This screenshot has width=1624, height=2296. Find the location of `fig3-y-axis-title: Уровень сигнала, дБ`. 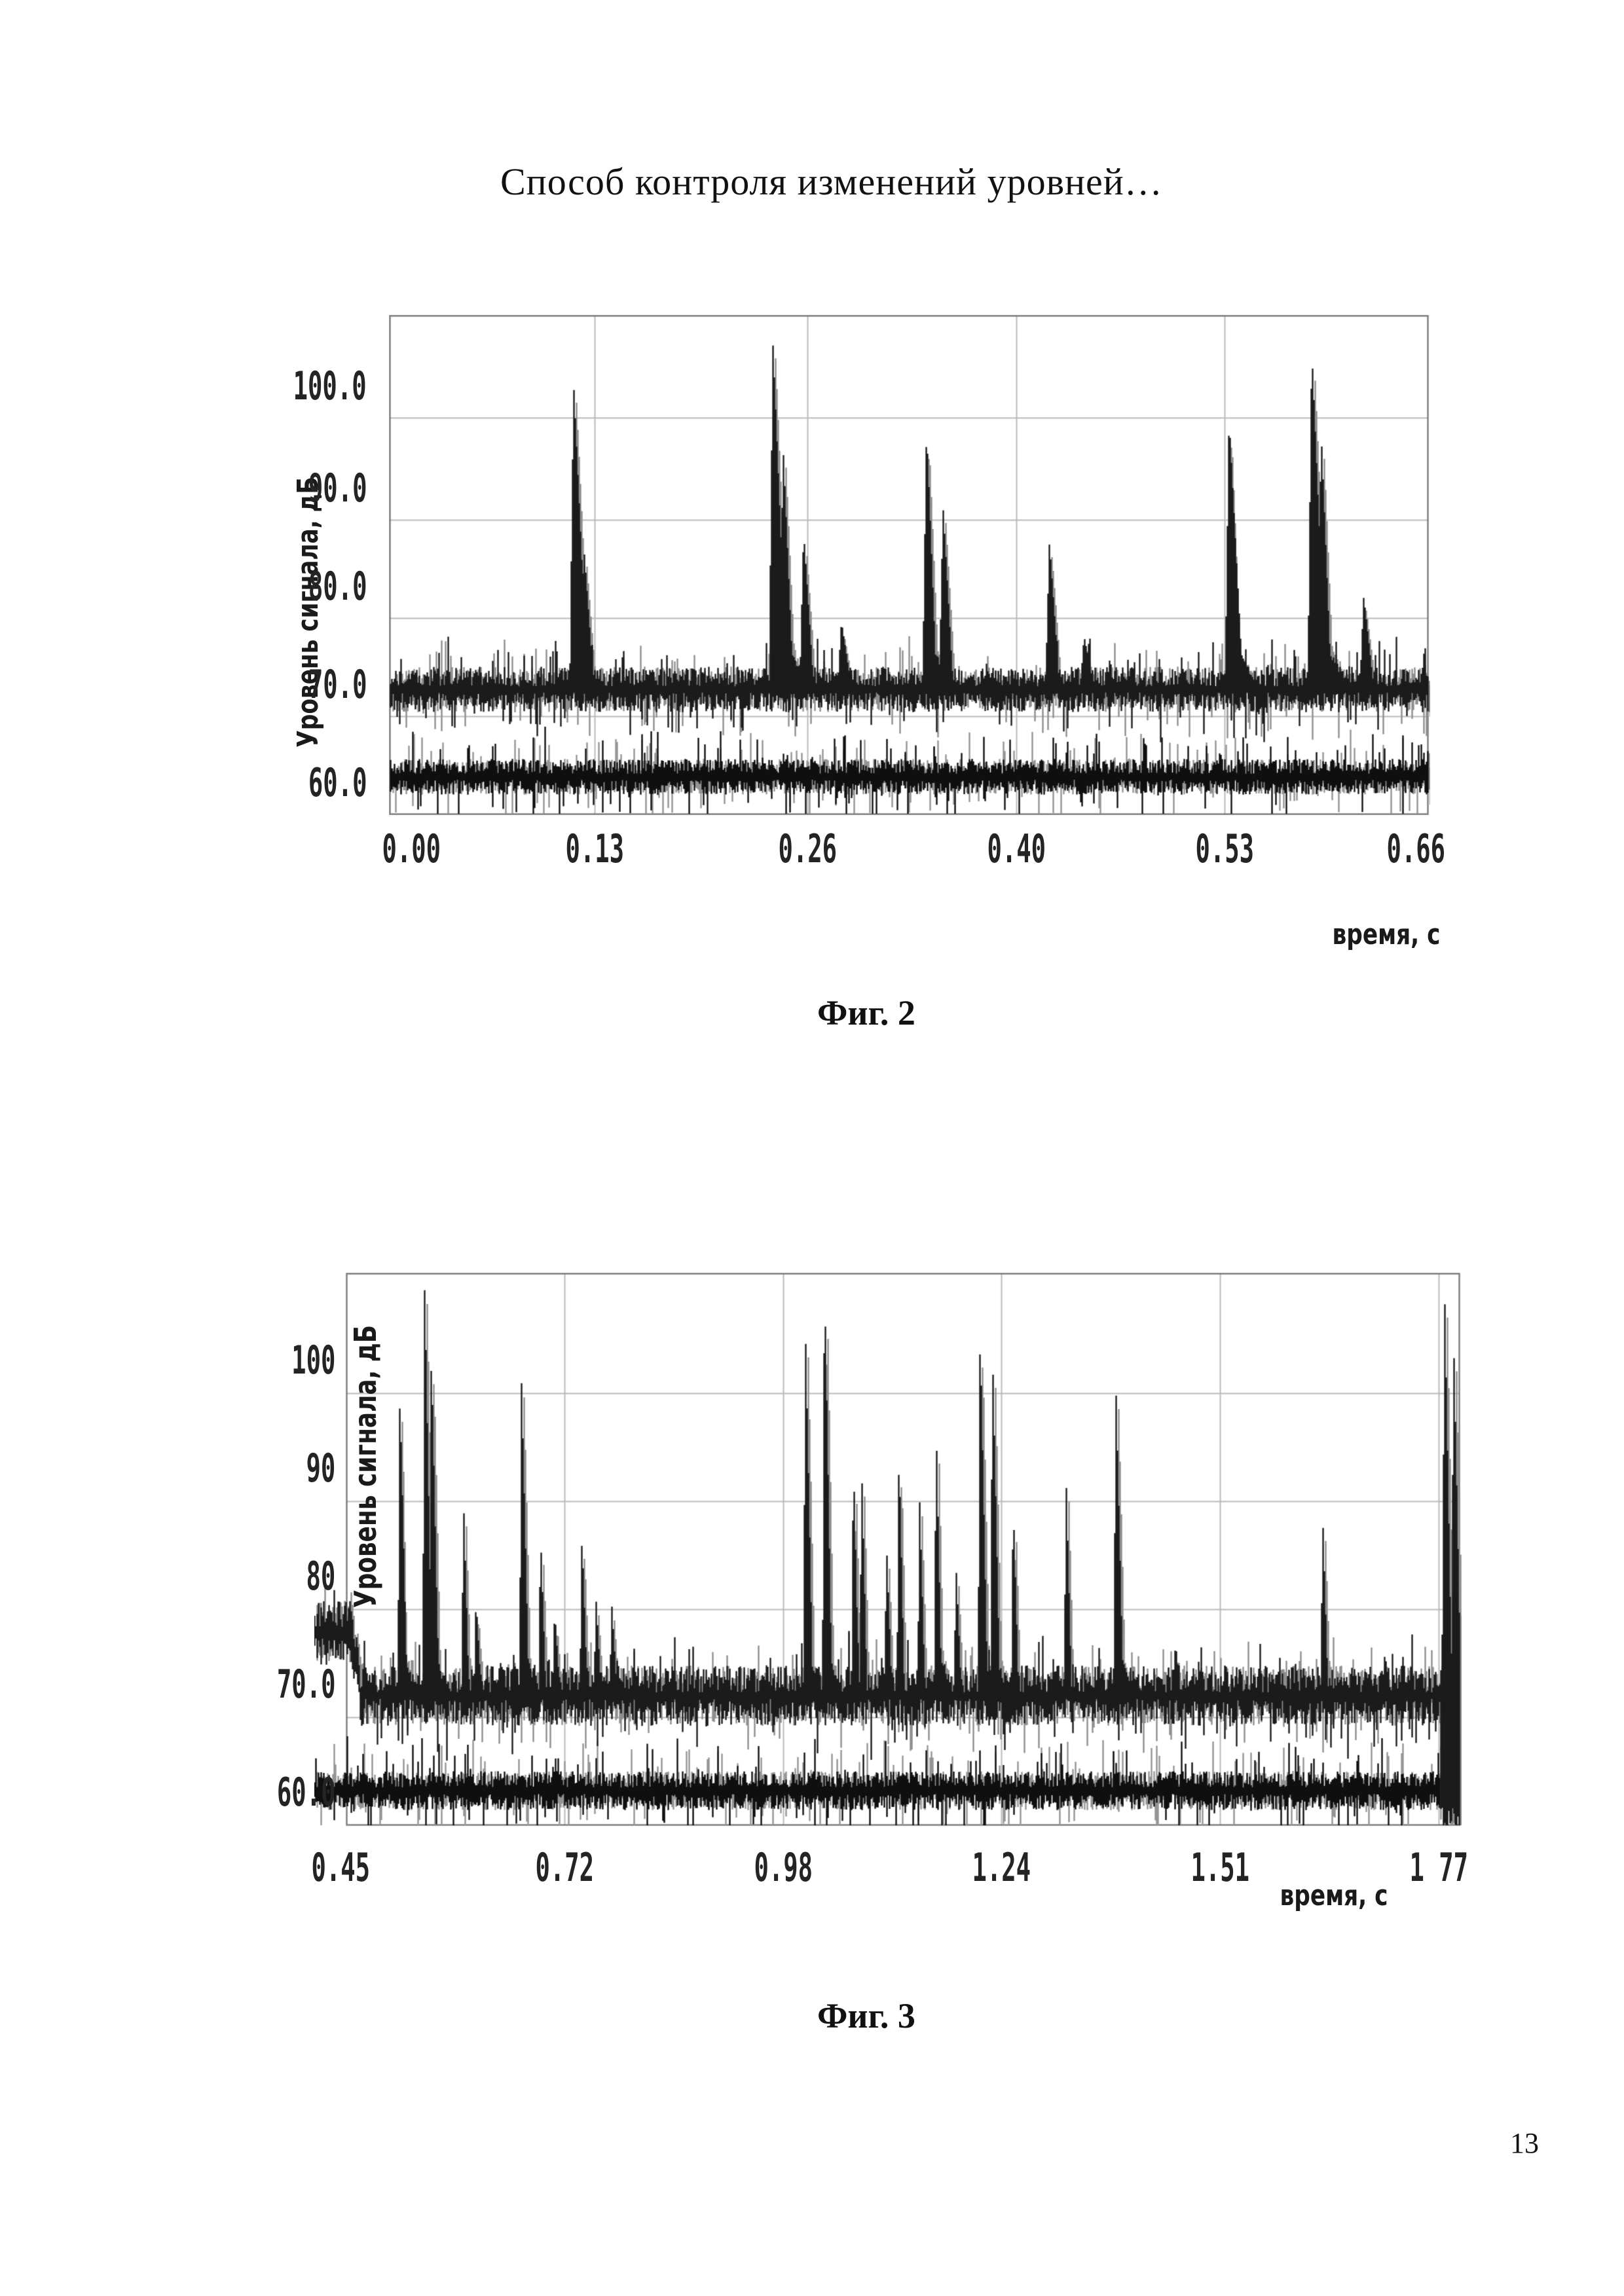

fig3-y-axis-title: Уровень сигнала, дБ is located at coordinates (365, 1466).